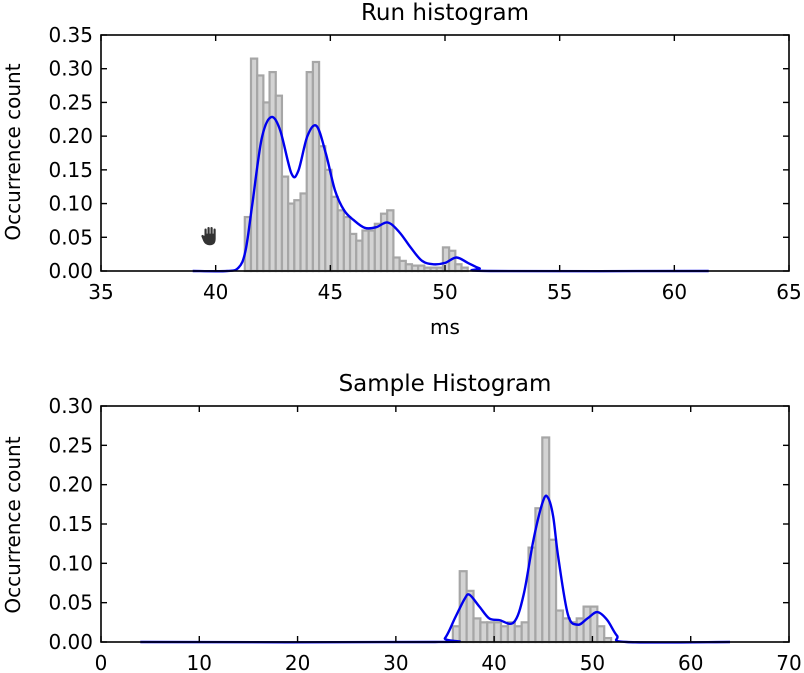 This screenshot has width=804, height=673. What do you see at coordinates (70, 35) in the screenshot?
I see `y-tick-label: 0.35` at bounding box center [70, 35].